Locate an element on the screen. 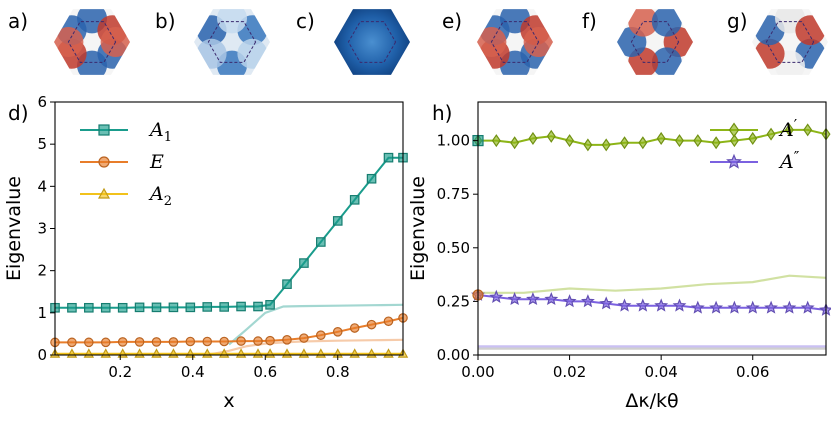 The height and width of the screenshot is (429, 831). y-tick-label: 0.25 is located at coordinates (453, 301).